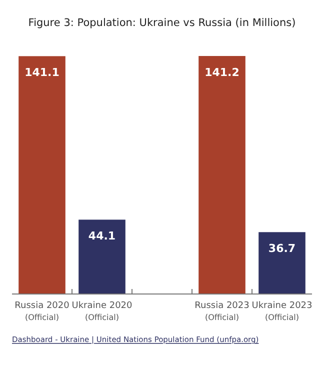 This screenshot has width=324, height=376. I want to click on data-label: 141.1, so click(42, 73).